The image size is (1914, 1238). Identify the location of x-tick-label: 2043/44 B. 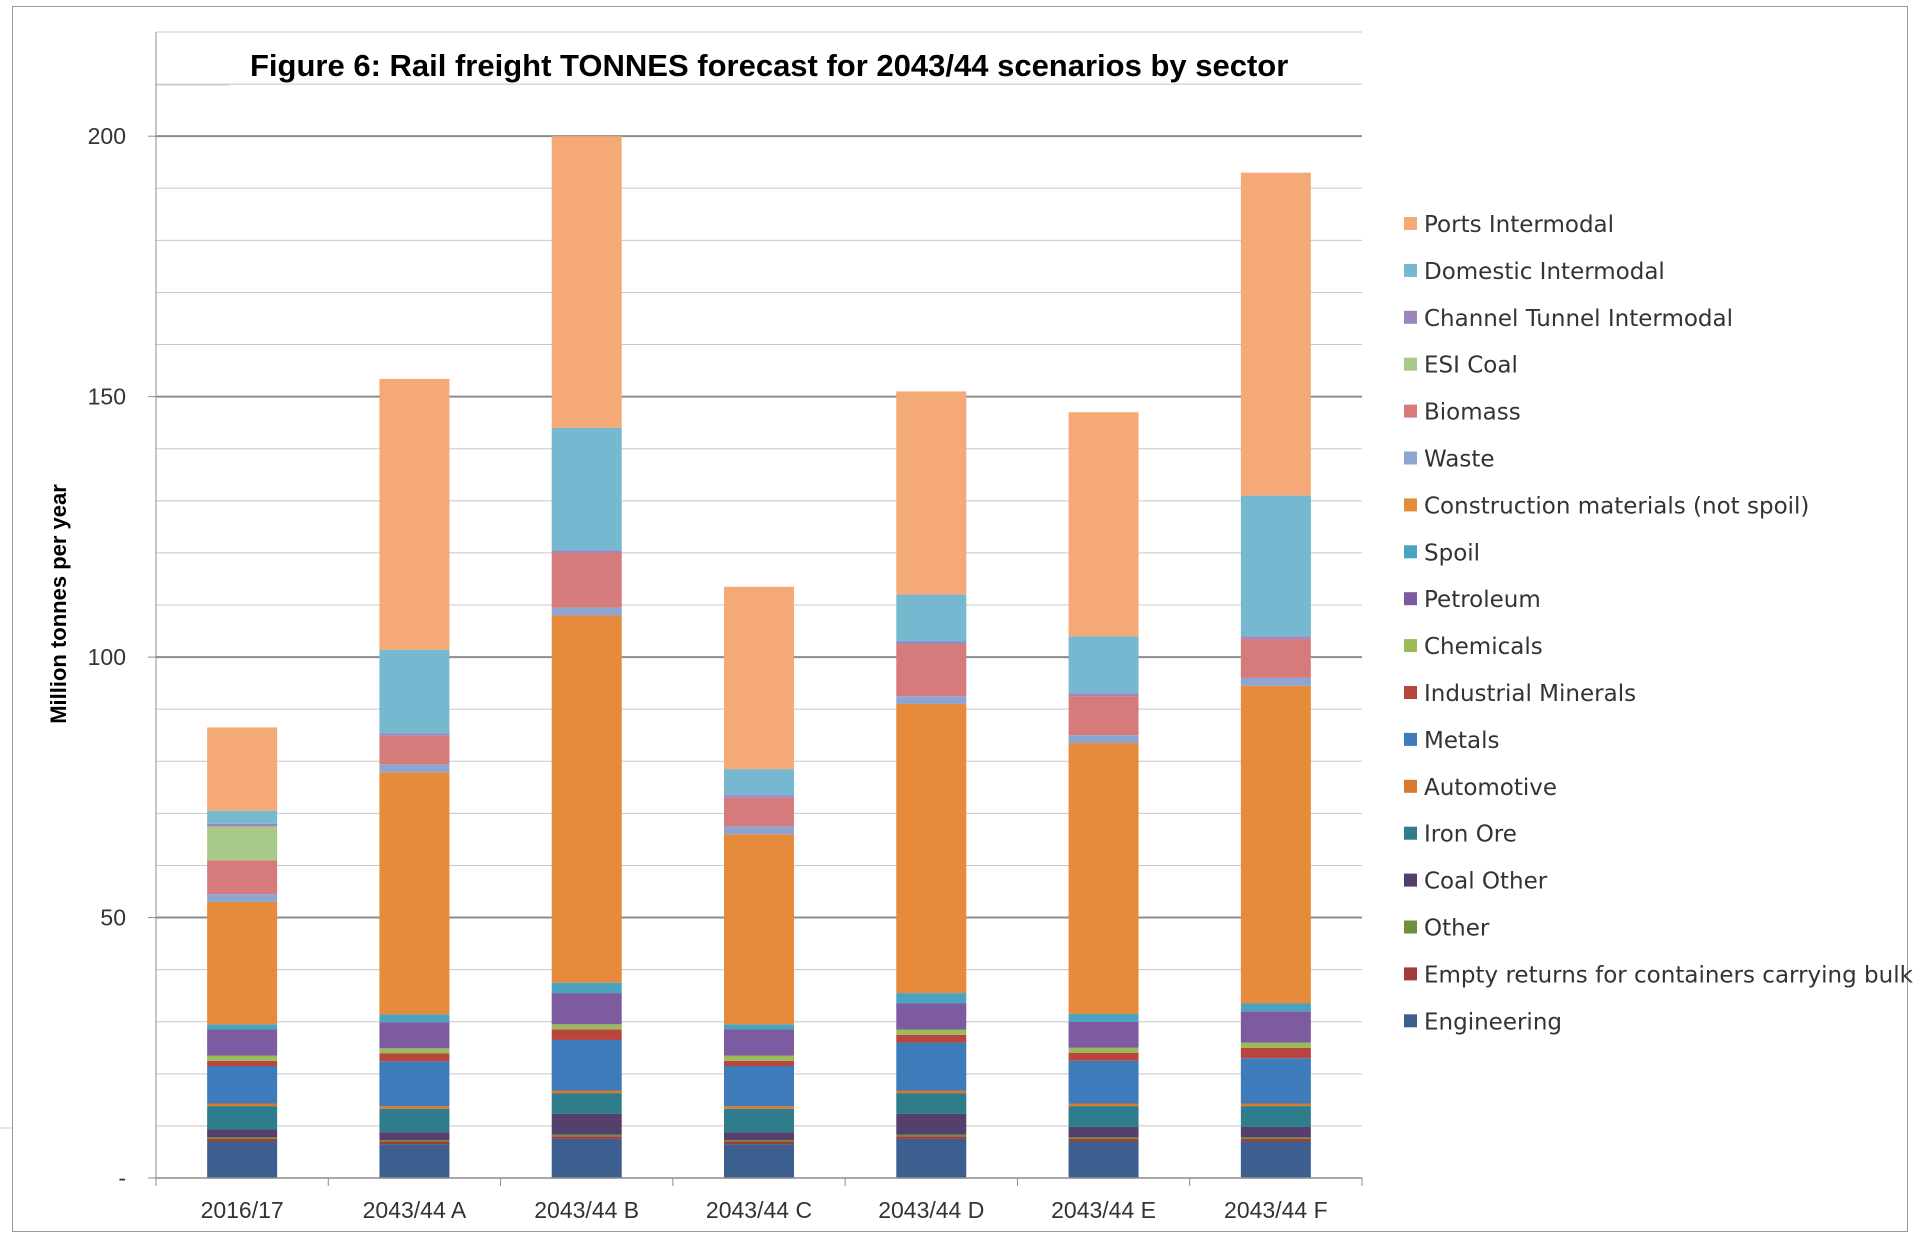
(586, 1210).